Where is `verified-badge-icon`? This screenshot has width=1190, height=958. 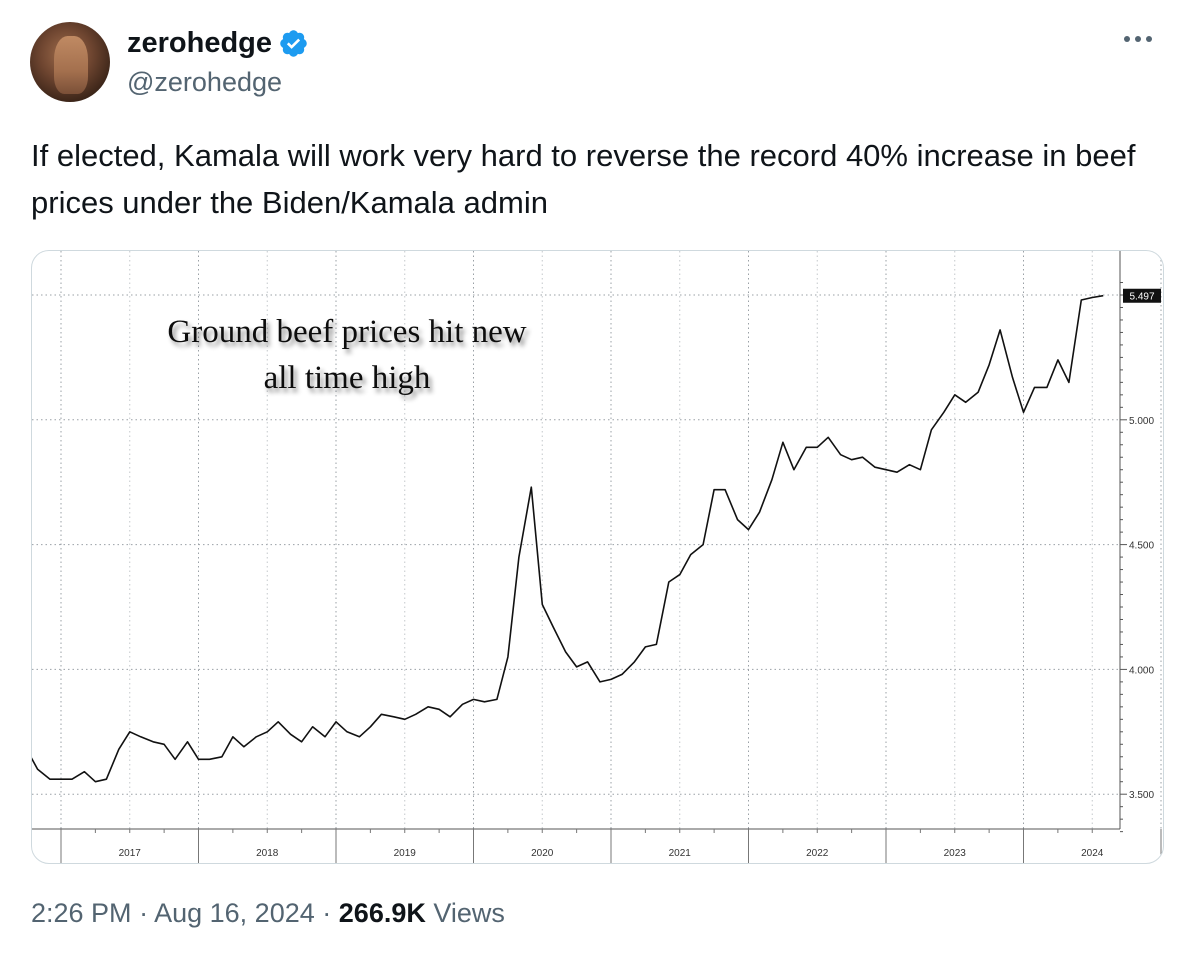 verified-badge-icon is located at coordinates (293, 43).